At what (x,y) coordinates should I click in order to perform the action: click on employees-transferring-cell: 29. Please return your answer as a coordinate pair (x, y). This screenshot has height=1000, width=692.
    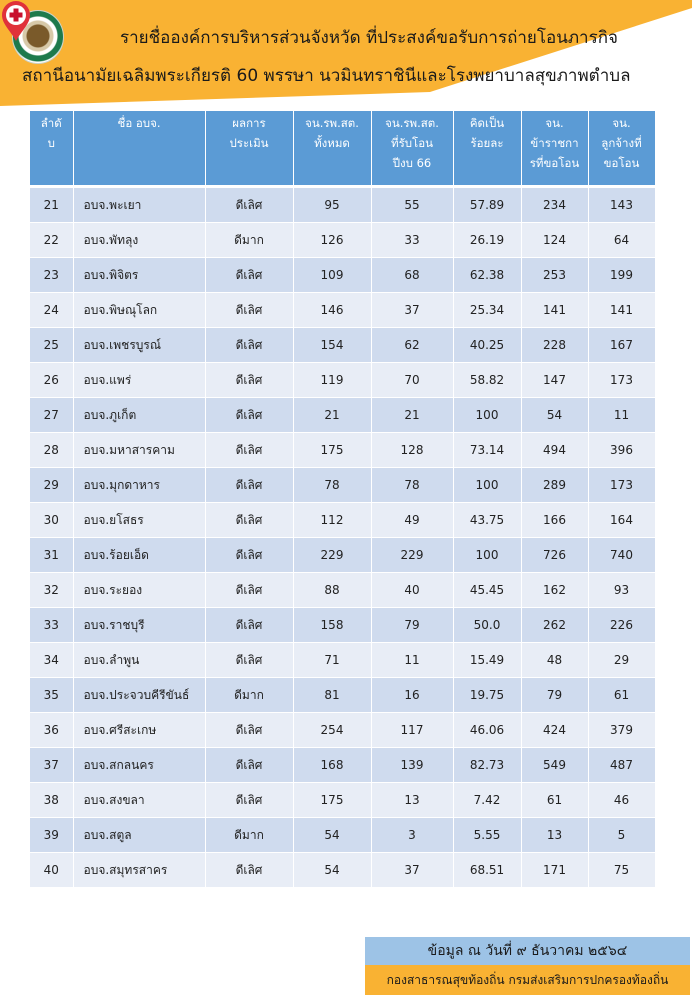
    Looking at the image, I should click on (622, 660).